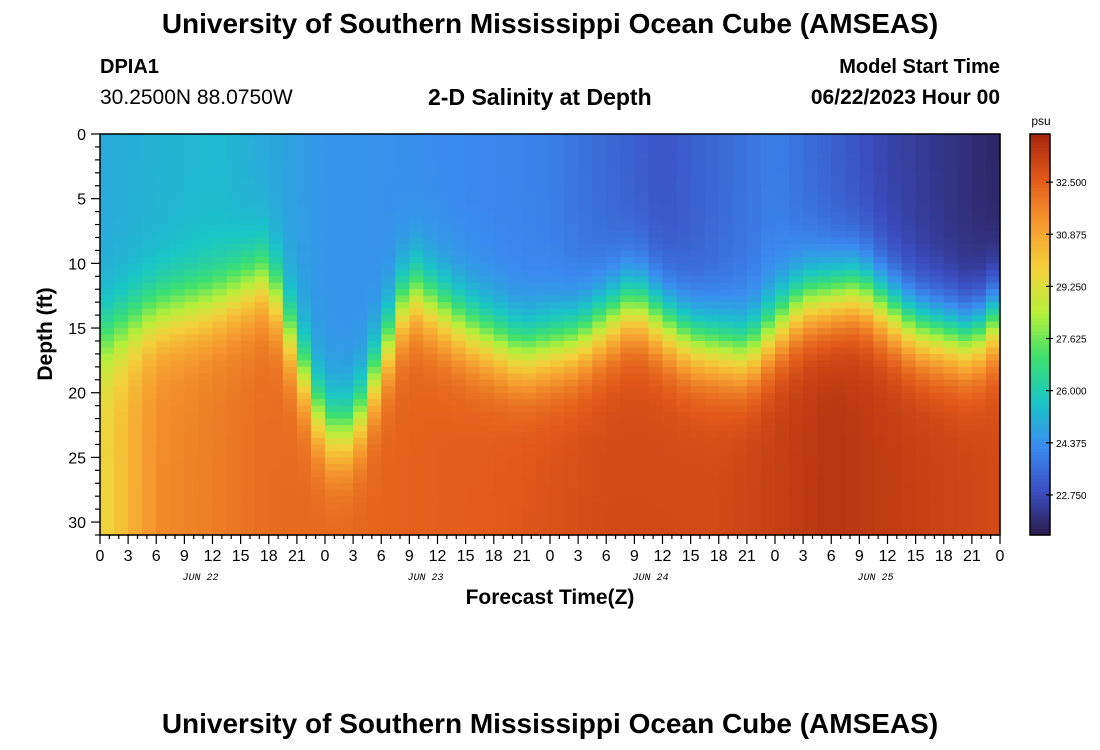  What do you see at coordinates (719, 556) in the screenshot?
I see `x-tick-label: 18` at bounding box center [719, 556].